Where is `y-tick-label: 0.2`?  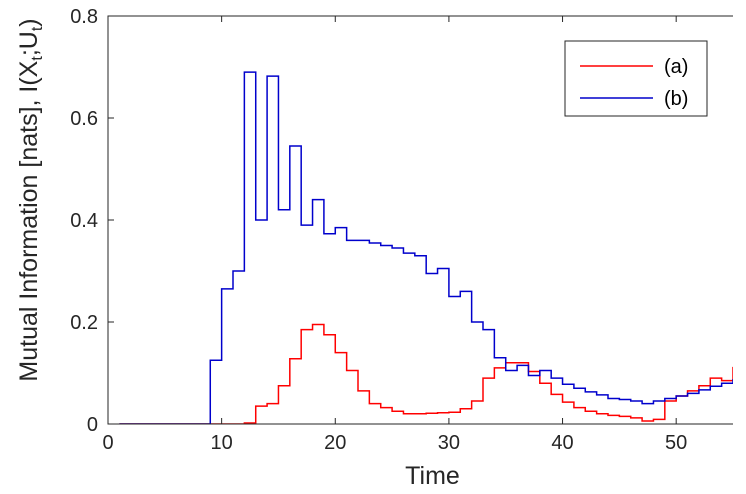
y-tick-label: 0.2 is located at coordinates (84, 323).